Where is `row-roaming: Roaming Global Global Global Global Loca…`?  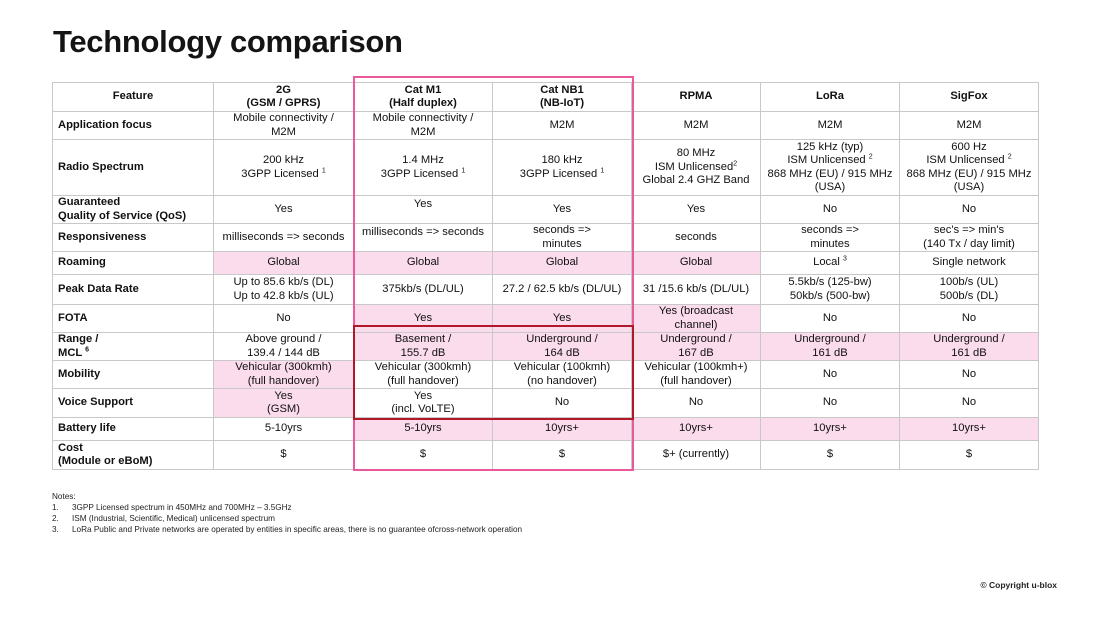
row-roaming: Roaming Global Global Global Global Loca… is located at coordinates (545, 263).